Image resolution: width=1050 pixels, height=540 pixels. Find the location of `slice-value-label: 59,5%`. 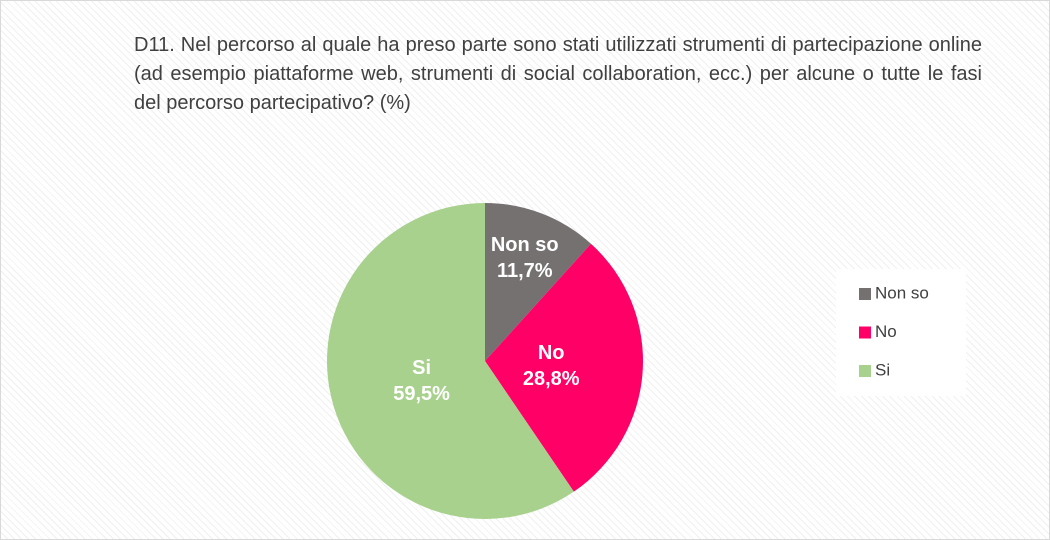

slice-value-label: 59,5% is located at coordinates (421, 394).